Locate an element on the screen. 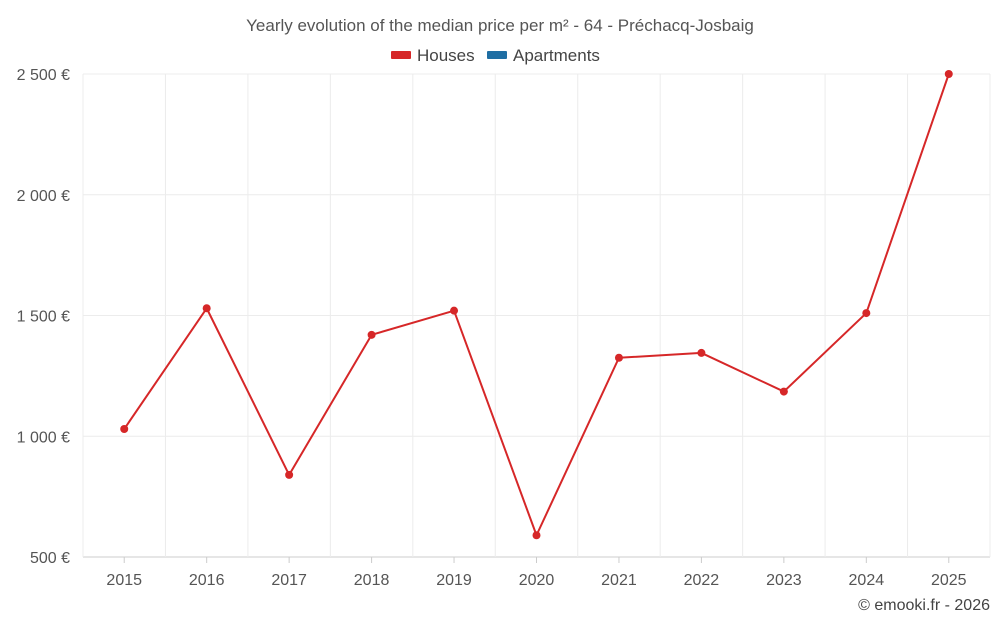  y-tick-label: 2 500 € is located at coordinates (43, 75).